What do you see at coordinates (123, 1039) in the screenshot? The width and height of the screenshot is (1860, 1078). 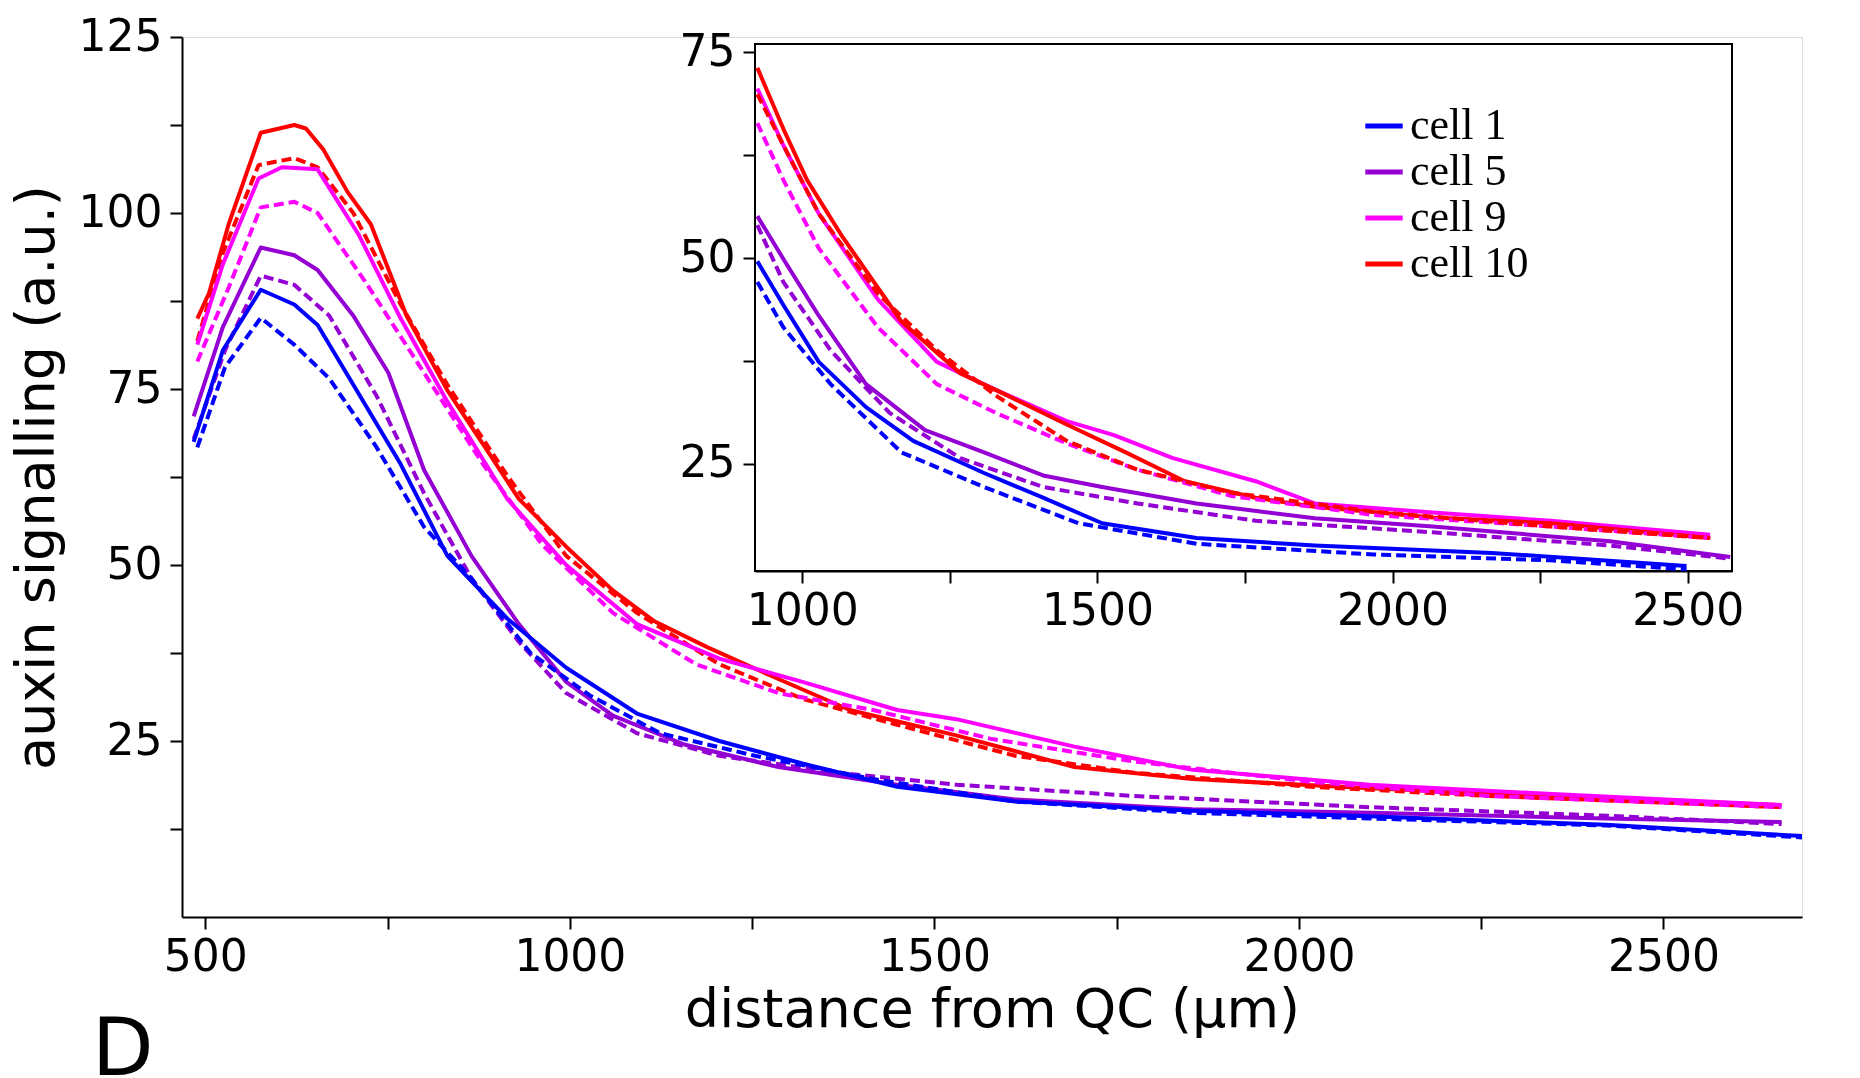 I see `text: D` at bounding box center [123, 1039].